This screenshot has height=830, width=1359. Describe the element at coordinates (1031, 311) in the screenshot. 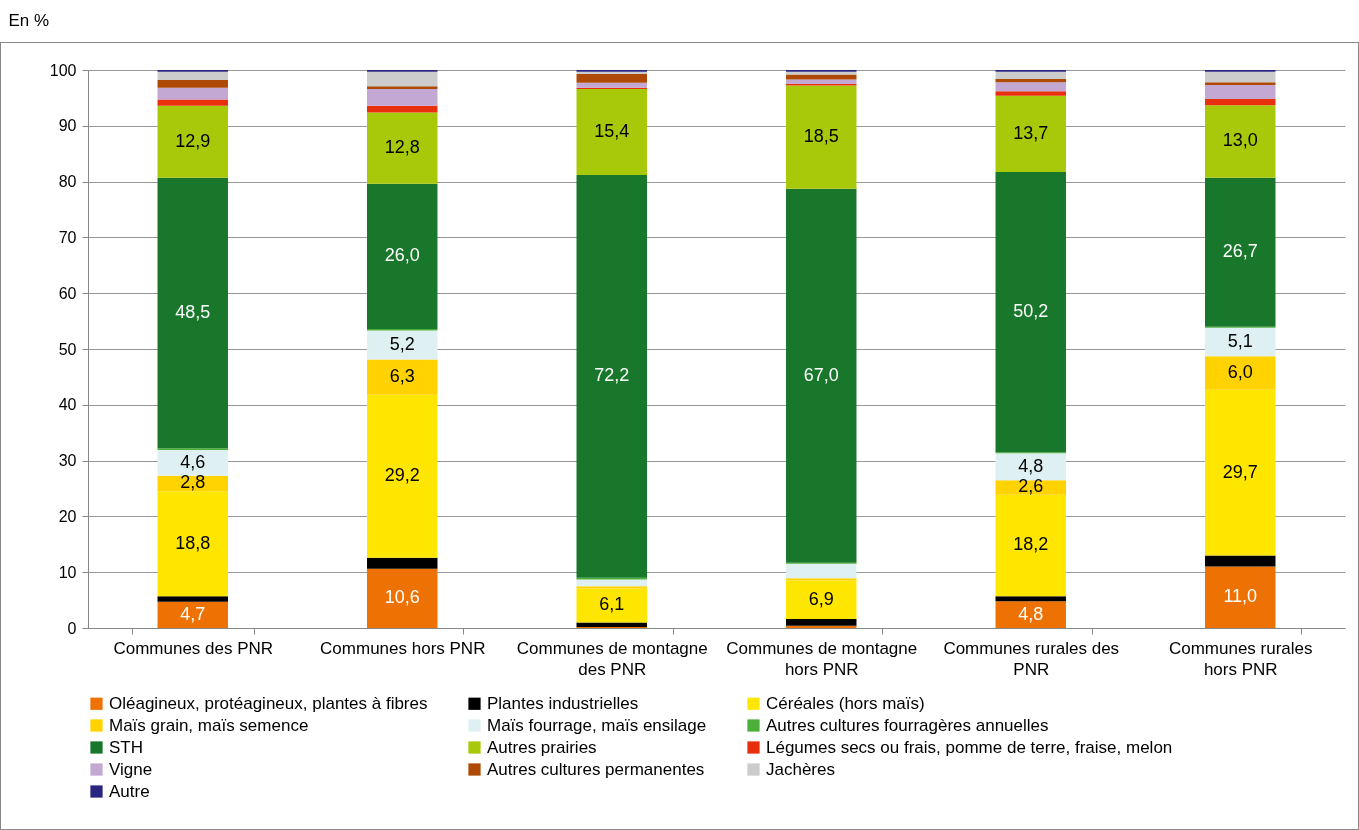

I see `data-label: 50,2` at that location.